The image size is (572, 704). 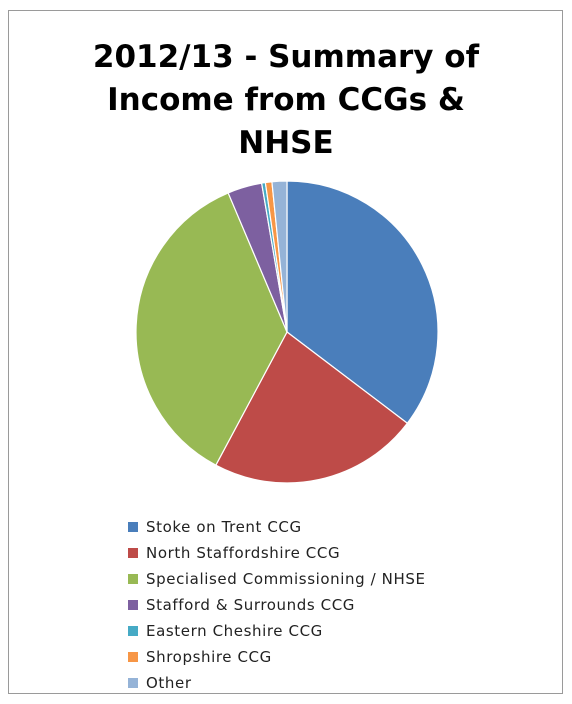 I want to click on chart-title-line-1: 2012/13 - Summary of, so click(x=286, y=57).